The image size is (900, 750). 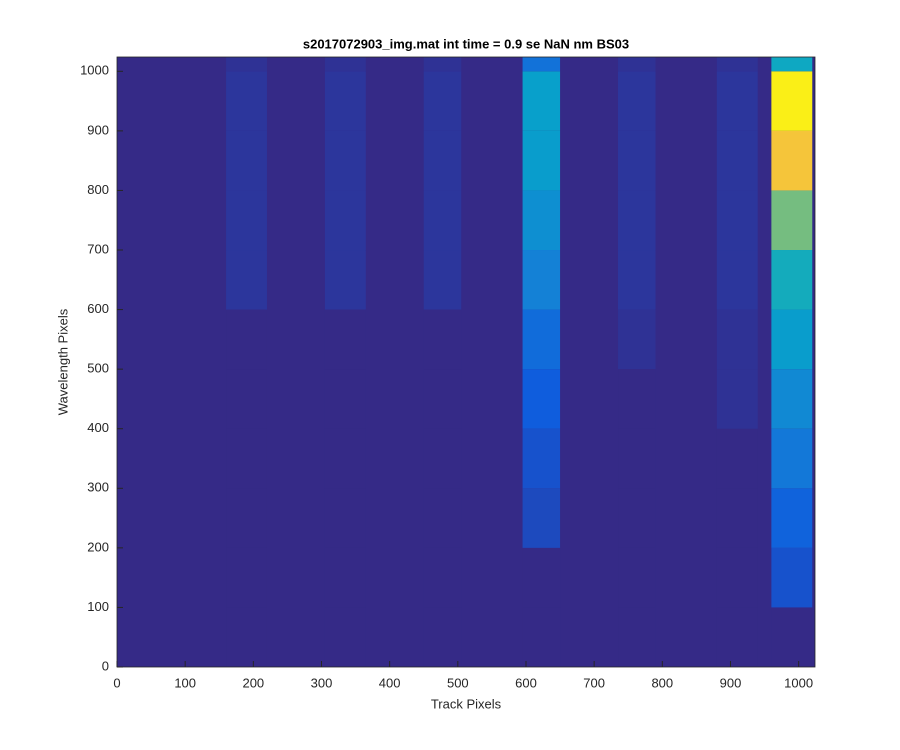 What do you see at coordinates (98, 427) in the screenshot?
I see `y-tick-label: 400` at bounding box center [98, 427].